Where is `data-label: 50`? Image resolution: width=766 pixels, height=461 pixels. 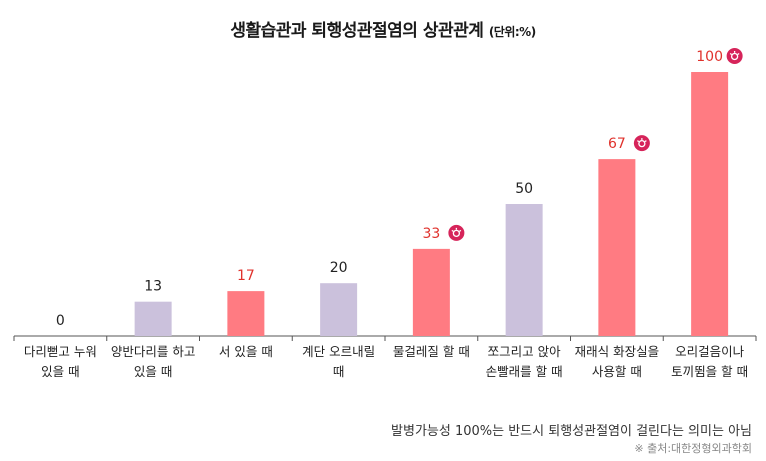
data-label: 50 is located at coordinates (524, 189).